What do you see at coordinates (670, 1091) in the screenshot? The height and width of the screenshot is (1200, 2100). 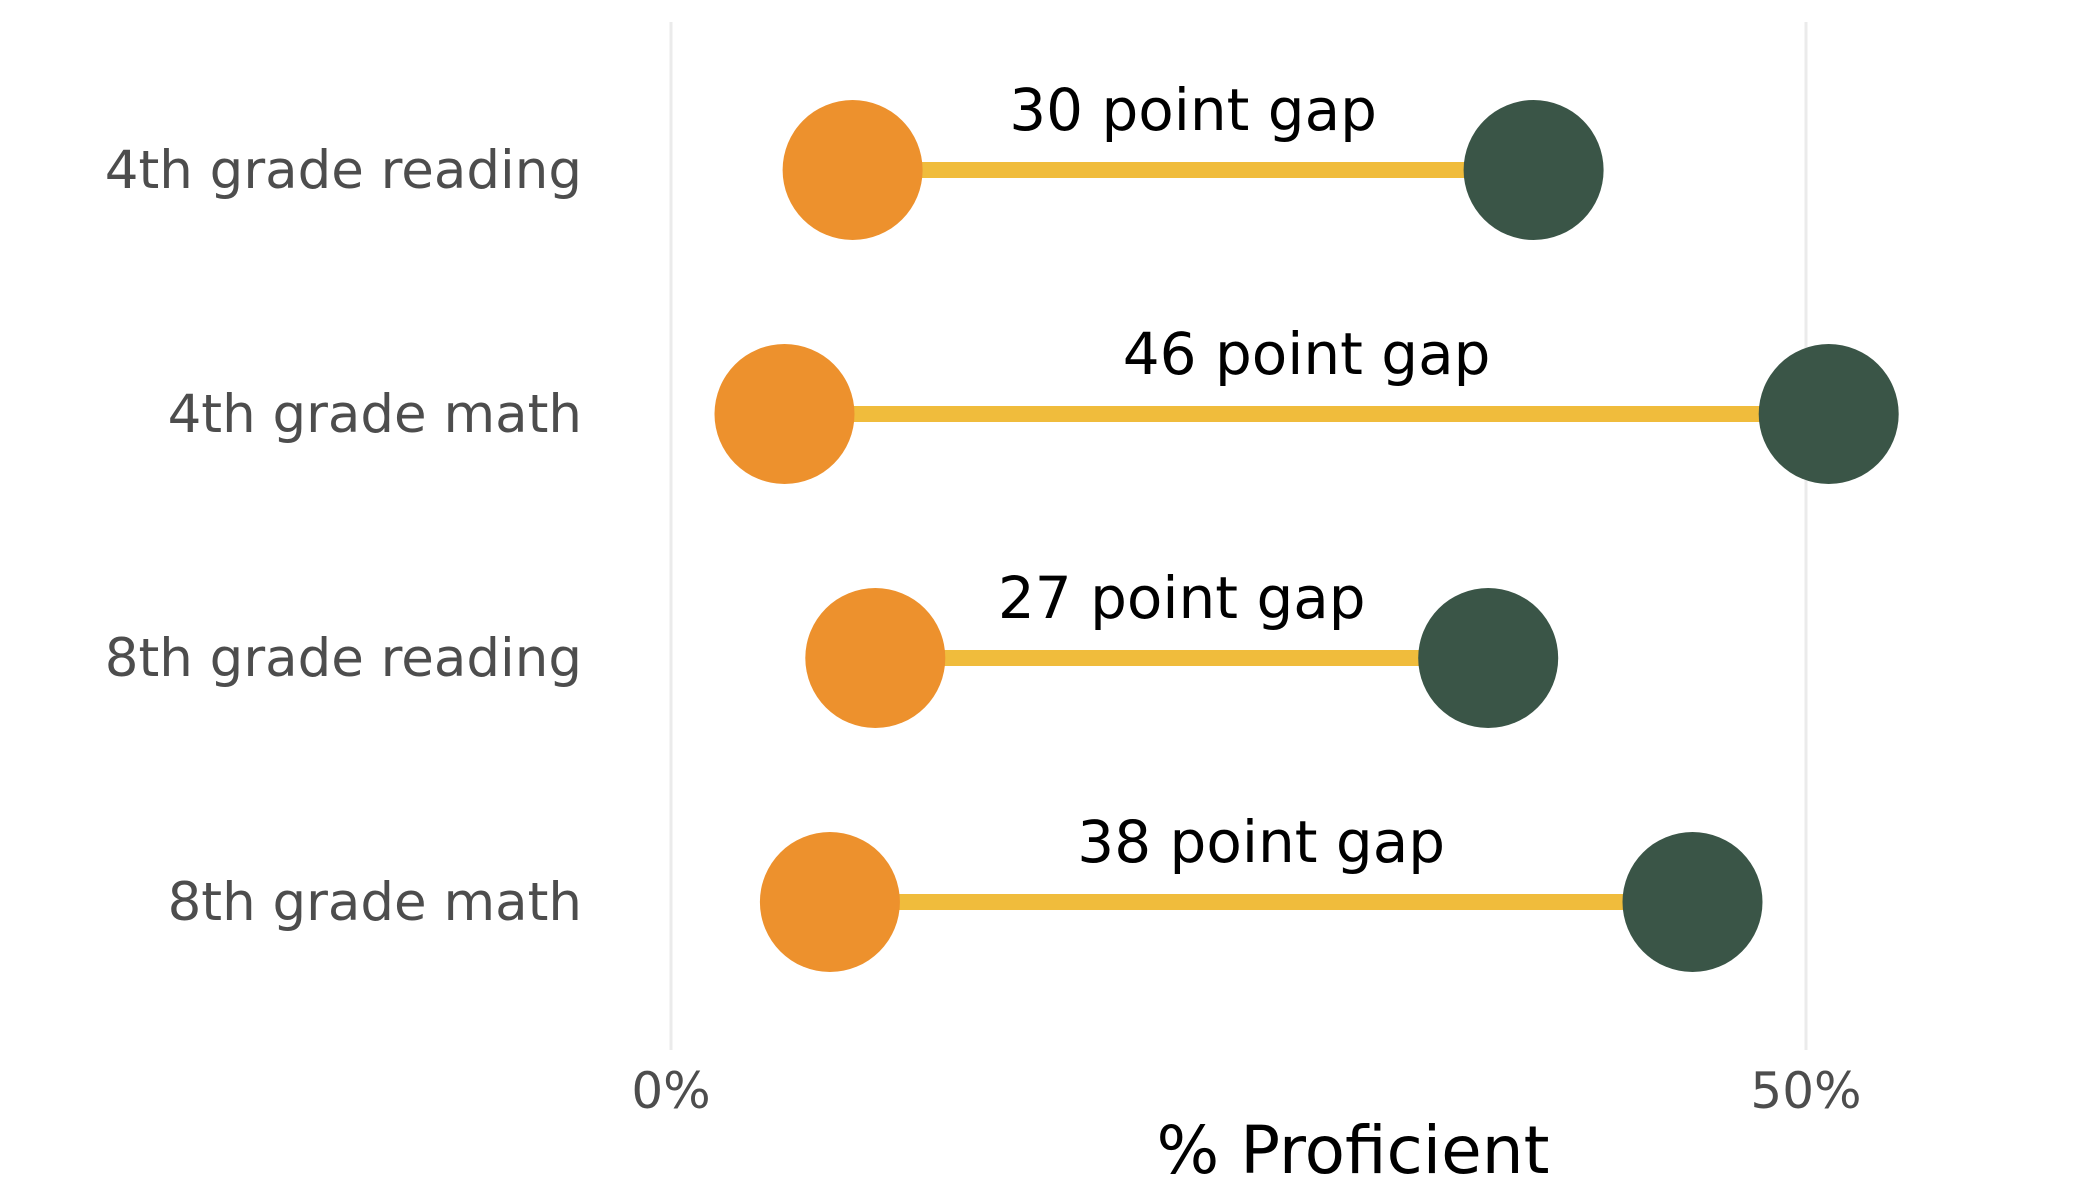 I see `x-tick-label: 0%` at bounding box center [670, 1091].